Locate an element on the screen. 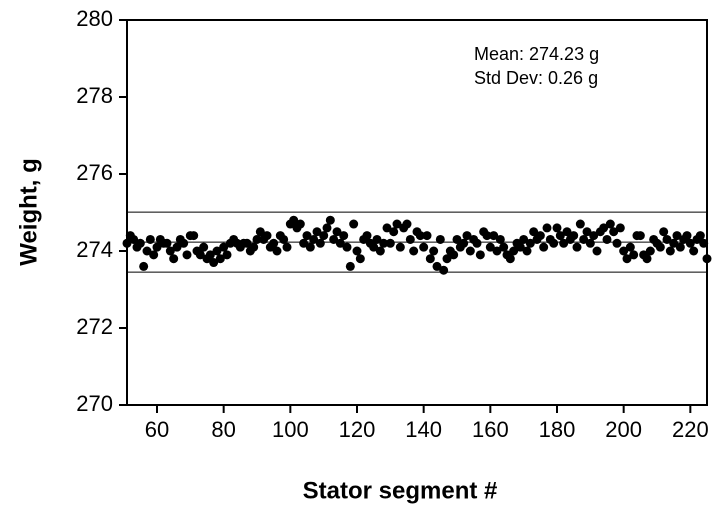 This screenshot has height=510, width=714. y-tick-label: 276 is located at coordinates (94, 172).